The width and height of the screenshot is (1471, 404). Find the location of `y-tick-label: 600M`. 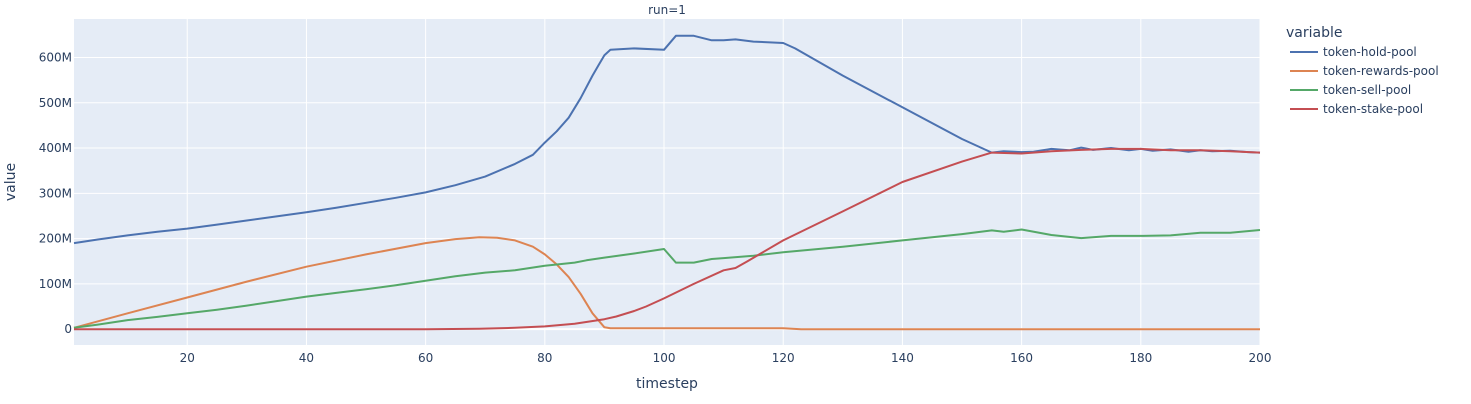

y-tick-label: 600M is located at coordinates (55, 57).